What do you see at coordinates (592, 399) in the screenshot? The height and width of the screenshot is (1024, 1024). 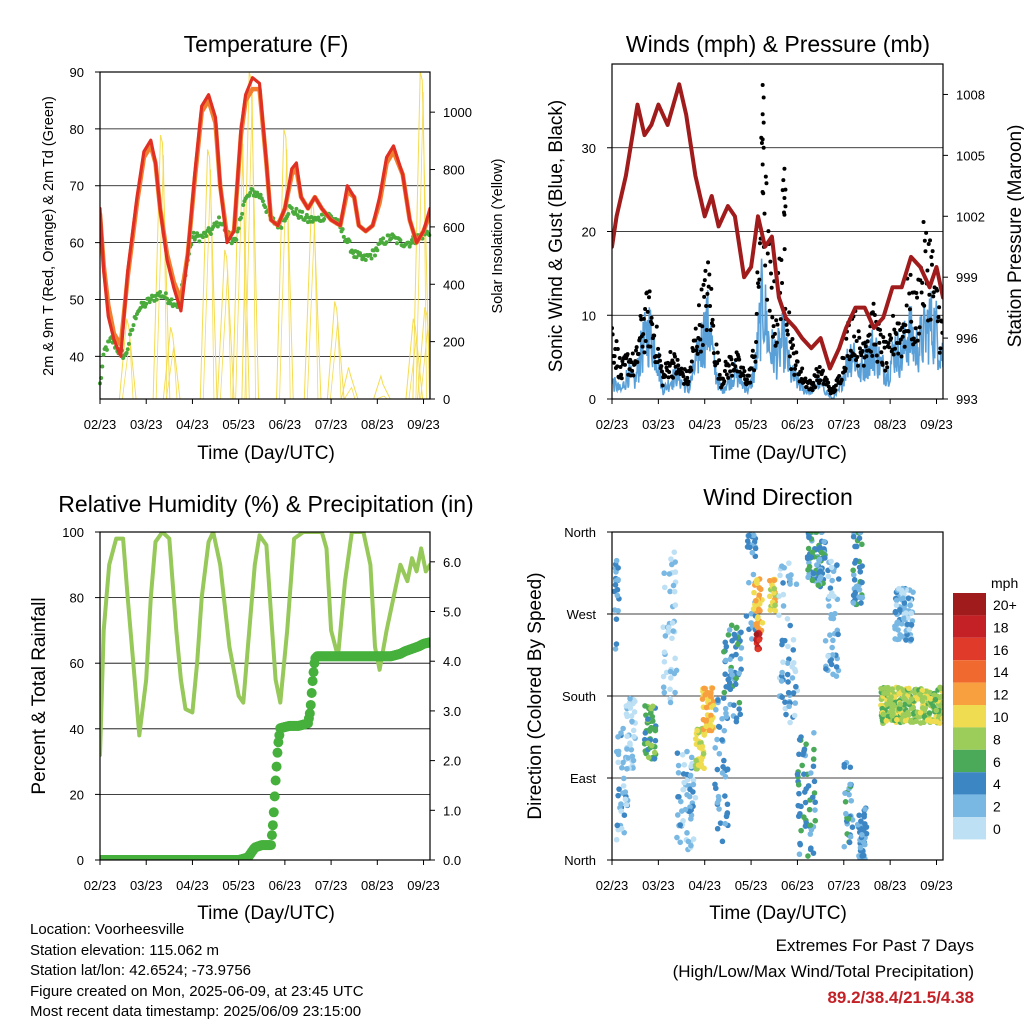 I see `y-tick-label: 0` at bounding box center [592, 399].